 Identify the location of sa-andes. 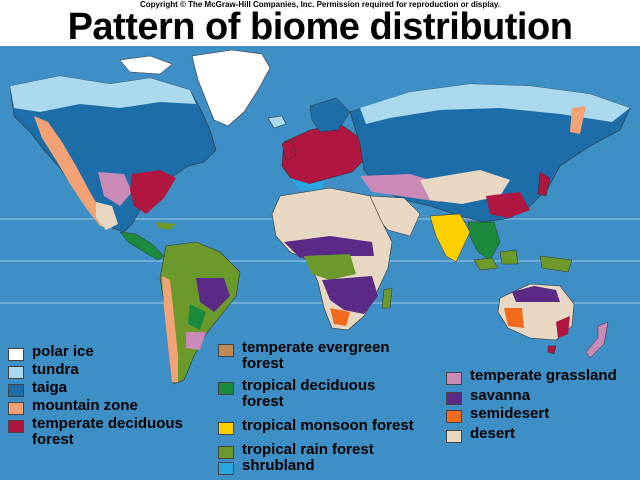
(170, 329).